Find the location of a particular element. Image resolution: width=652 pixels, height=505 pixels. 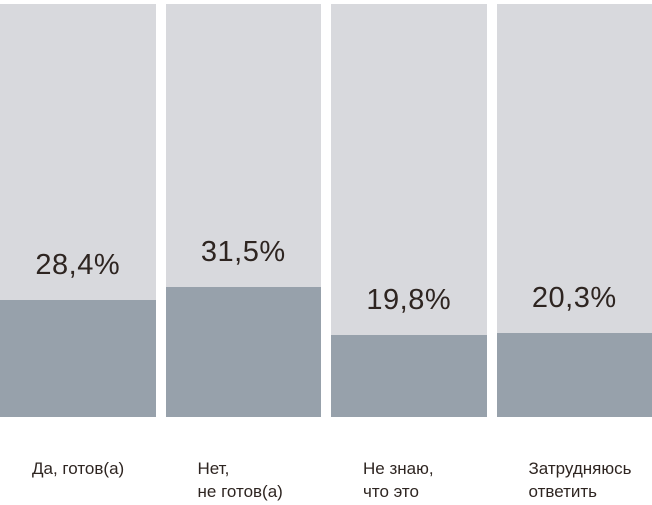

bar-value-label: 31,5% is located at coordinates (243, 251).